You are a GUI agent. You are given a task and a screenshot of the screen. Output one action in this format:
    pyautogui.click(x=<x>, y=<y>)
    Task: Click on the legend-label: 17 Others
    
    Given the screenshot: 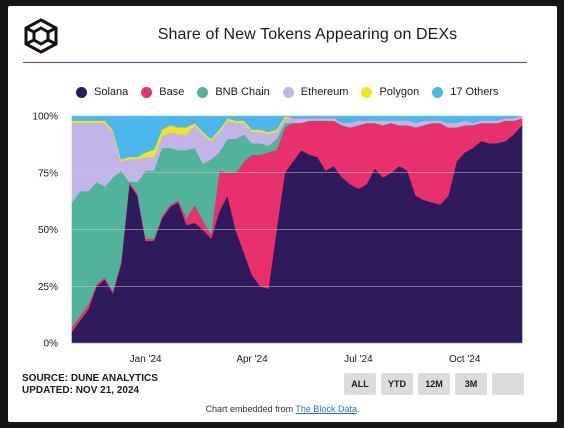 What is the action you would take?
    pyautogui.click(x=474, y=92)
    